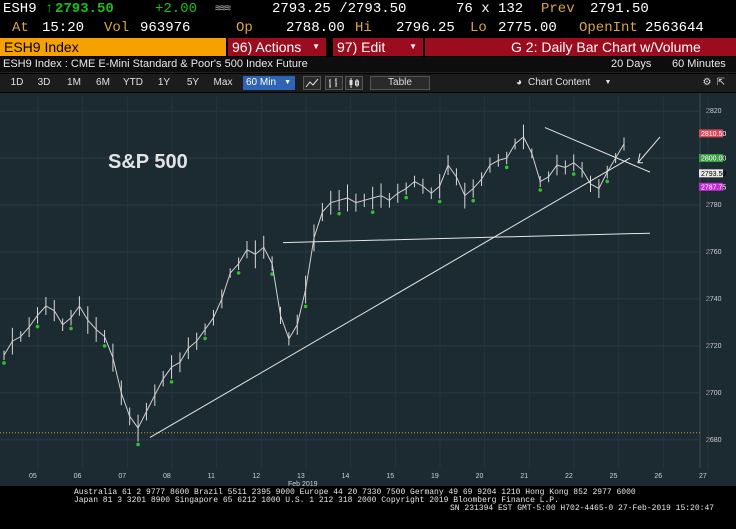 The image size is (736, 529). Describe the element at coordinates (413, 46) in the screenshot. I see `edit-dropdown-icon: ▼` at that location.